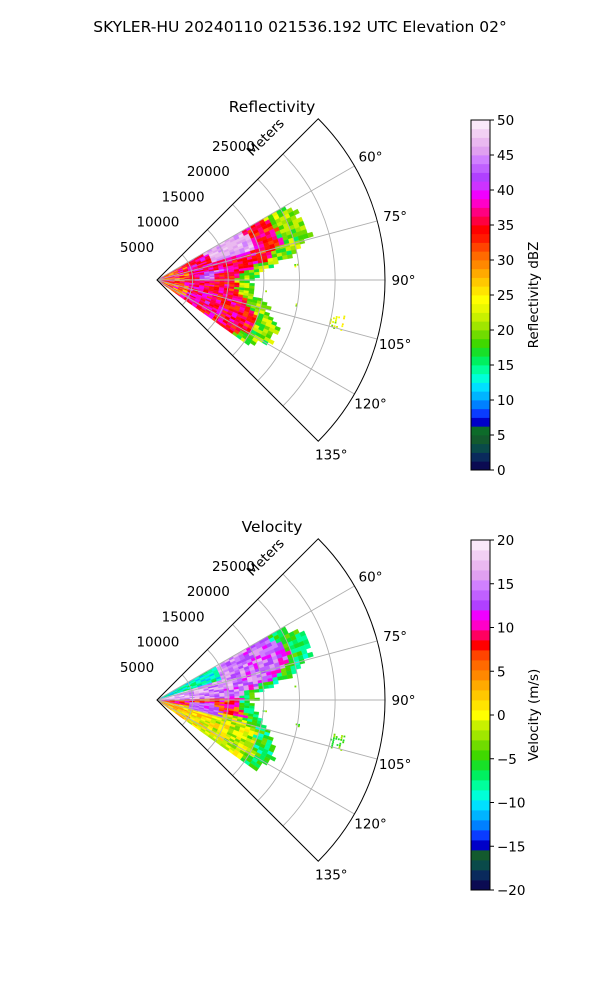  What do you see at coordinates (157, 223) in the screenshot?
I see `range-tick-label: 10000` at bounding box center [157, 223].